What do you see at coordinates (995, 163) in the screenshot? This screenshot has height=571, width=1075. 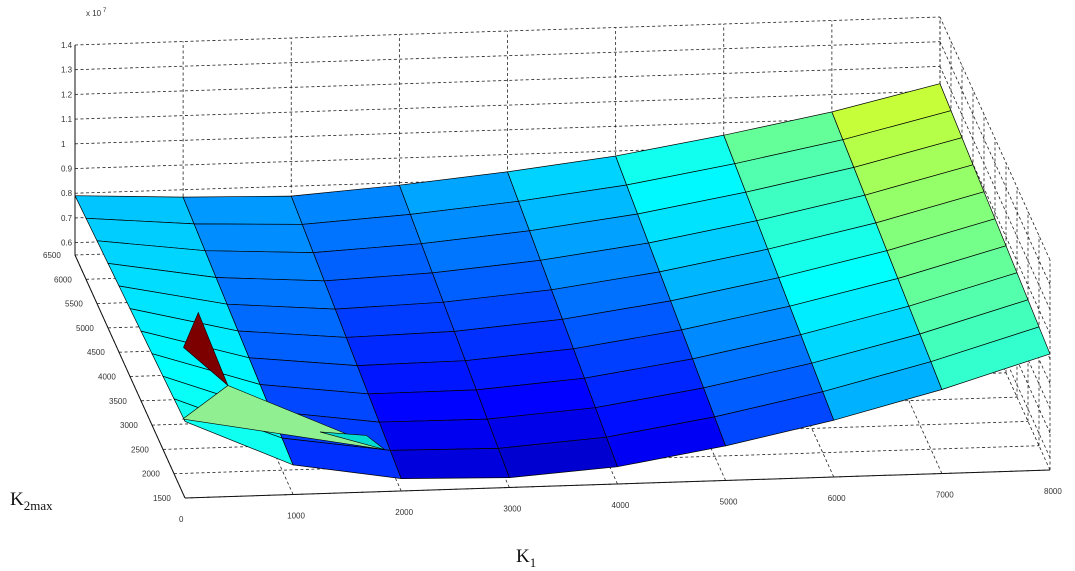 I see `grid-line-z-side` at bounding box center [995, 163].